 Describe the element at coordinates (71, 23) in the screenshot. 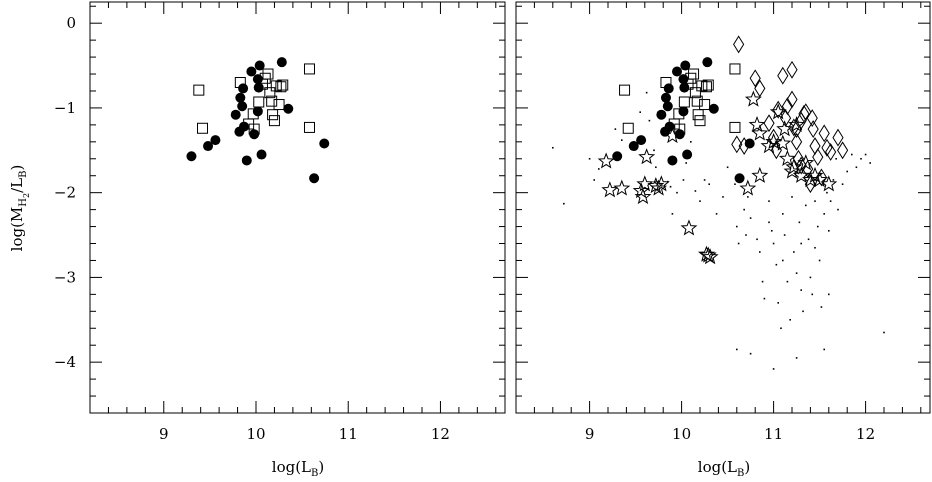

I see `y-tick-label: 0` at that location.